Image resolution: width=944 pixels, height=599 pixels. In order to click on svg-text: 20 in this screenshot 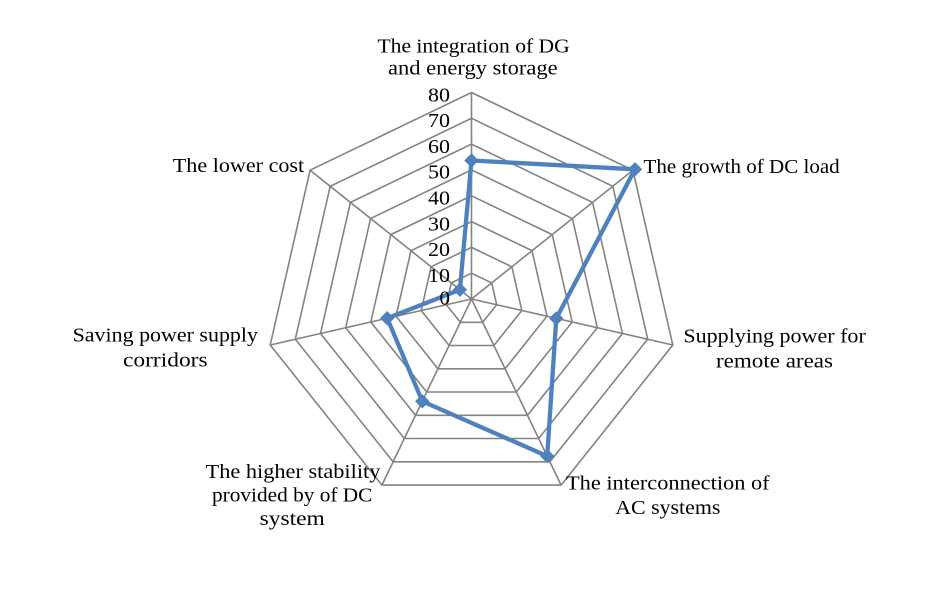, I will do `click(439, 250)`.